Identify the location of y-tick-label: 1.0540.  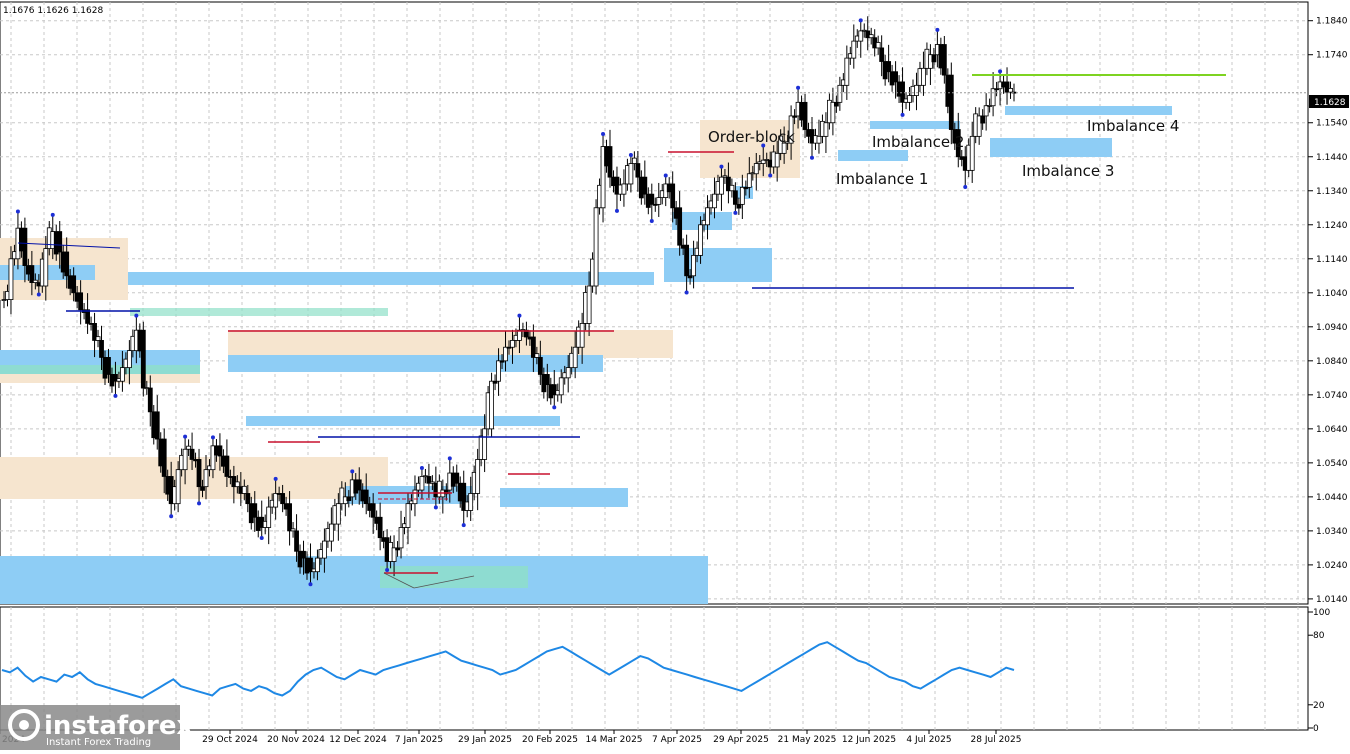
(1332, 464).